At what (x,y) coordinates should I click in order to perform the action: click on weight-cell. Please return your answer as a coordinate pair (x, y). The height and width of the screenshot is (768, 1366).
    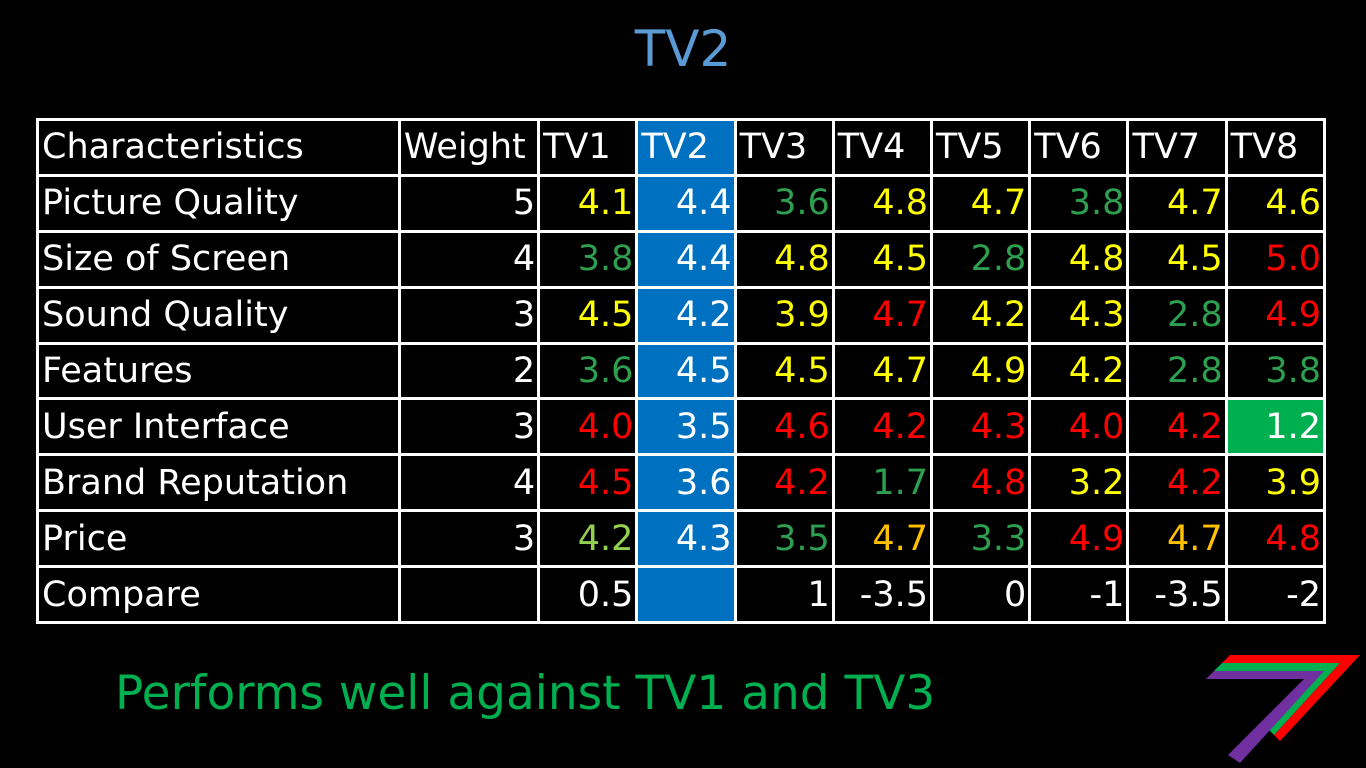
    Looking at the image, I should click on (469, 594).